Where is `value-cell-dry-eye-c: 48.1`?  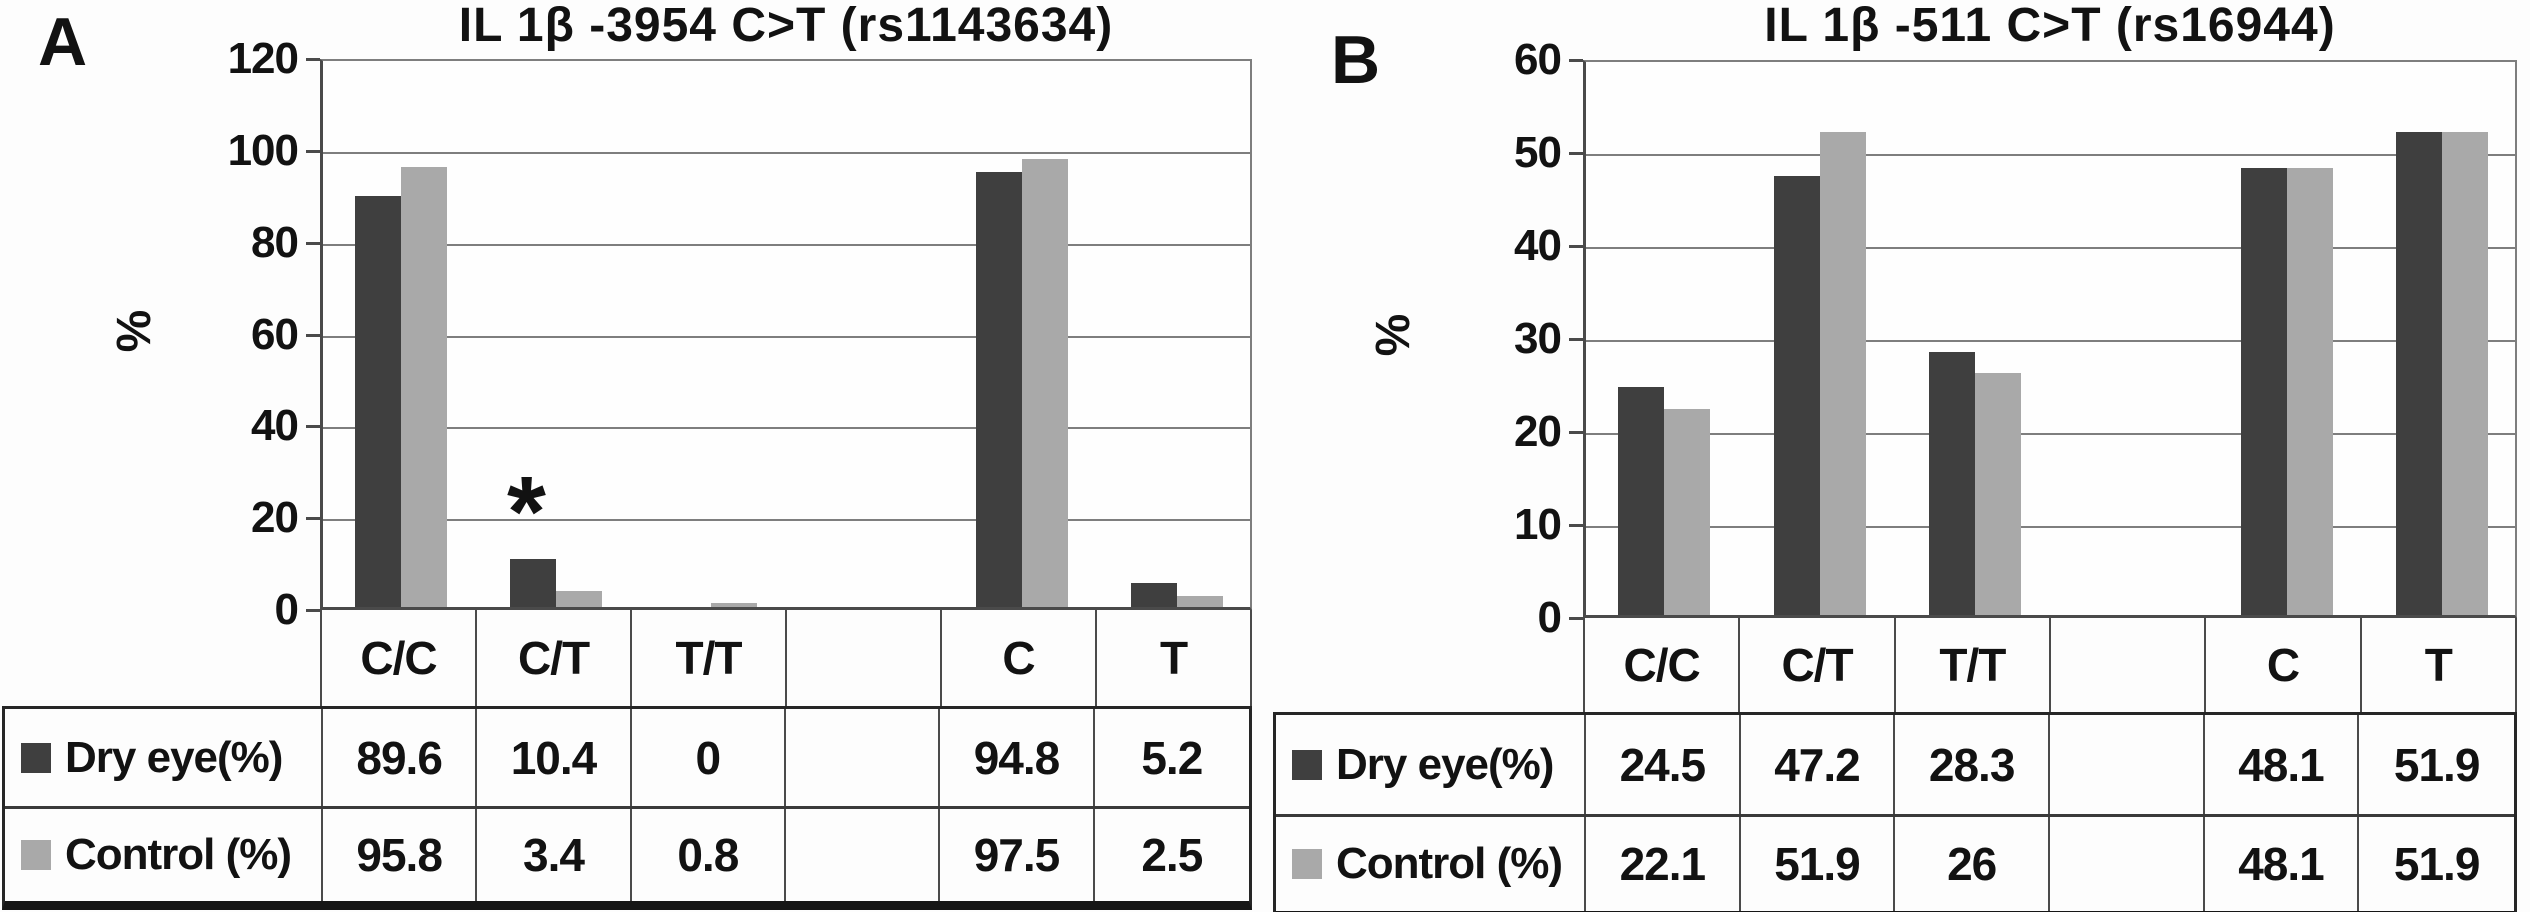 value-cell-dry-eye-c: 48.1 is located at coordinates (2282, 764).